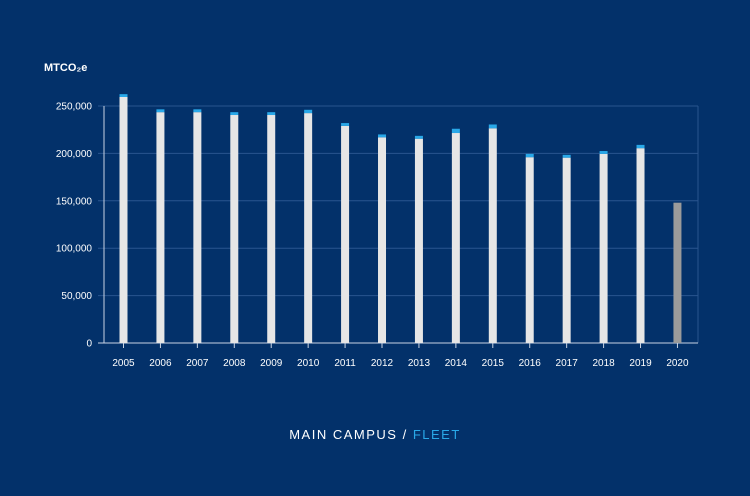  What do you see at coordinates (382, 363) in the screenshot?
I see `x-tick-label: 2012` at bounding box center [382, 363].